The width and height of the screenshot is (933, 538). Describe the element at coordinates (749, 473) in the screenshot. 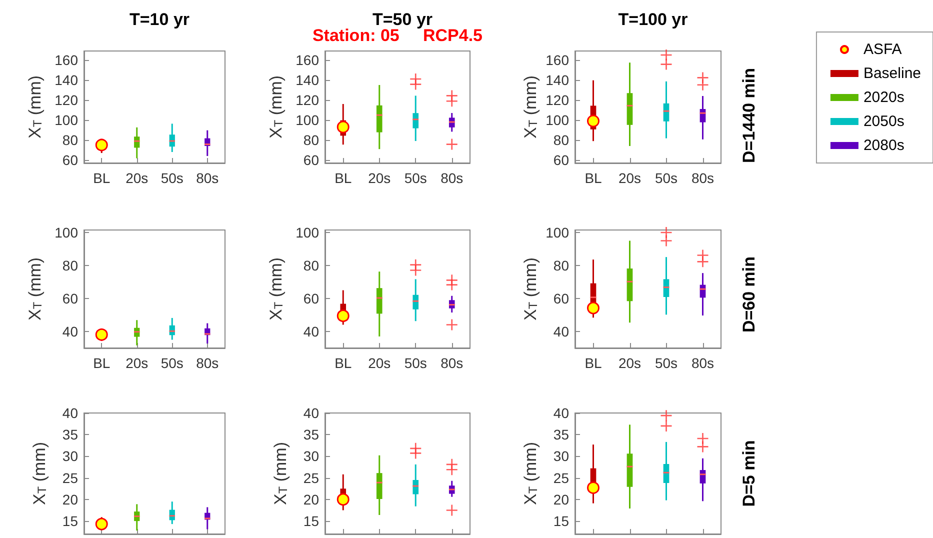

I see `text: D=5 min` at that location.